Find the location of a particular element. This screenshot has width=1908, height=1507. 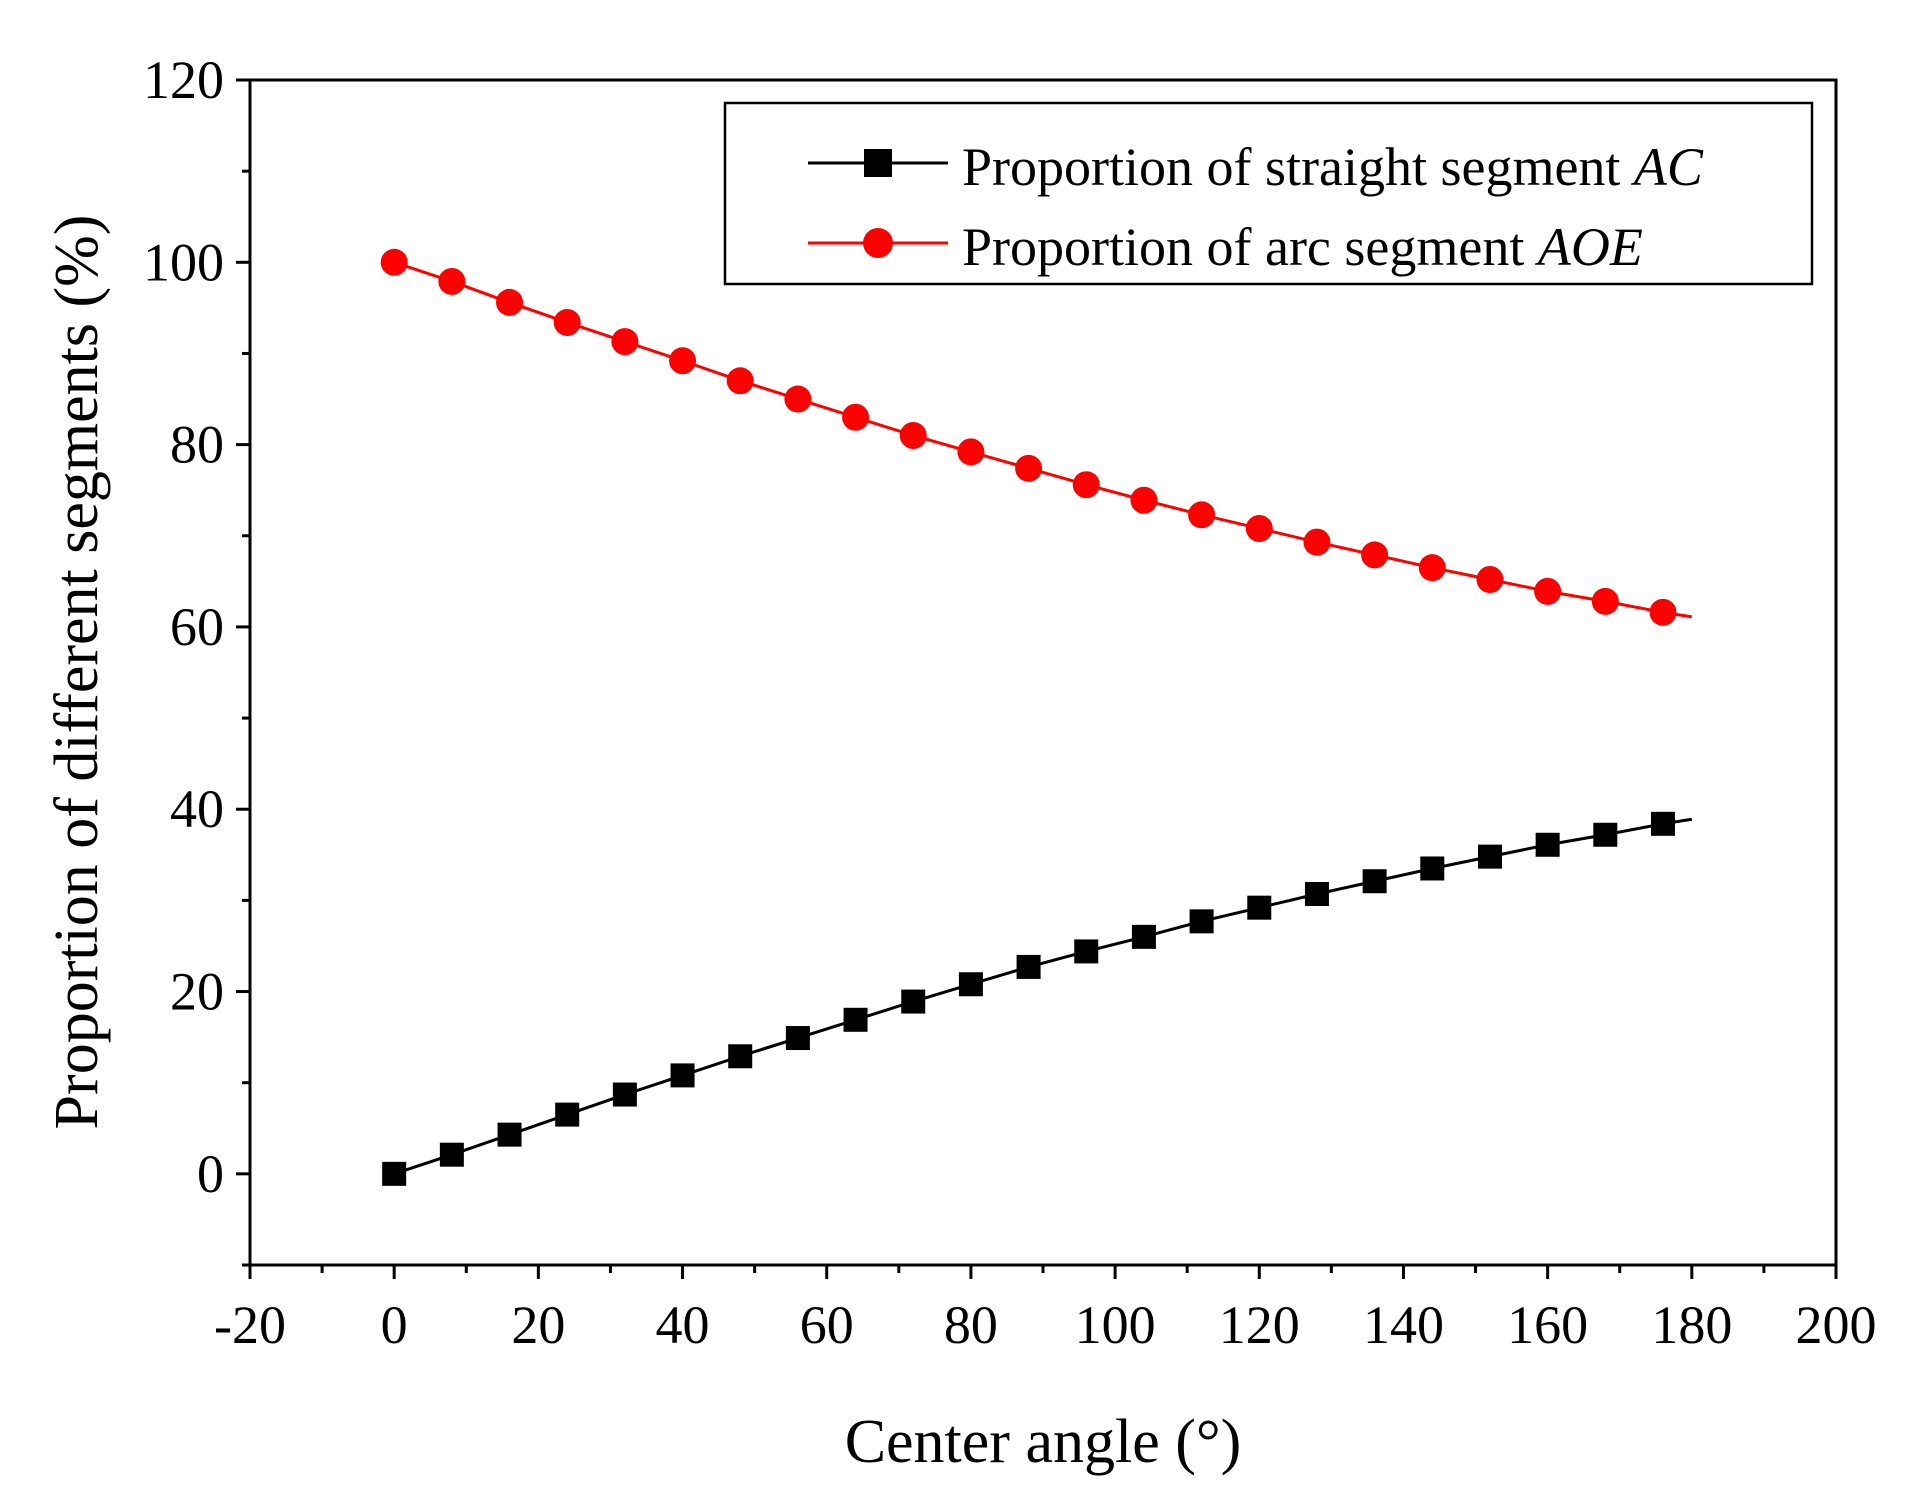

x-tick-label: 60 is located at coordinates (827, 1325).